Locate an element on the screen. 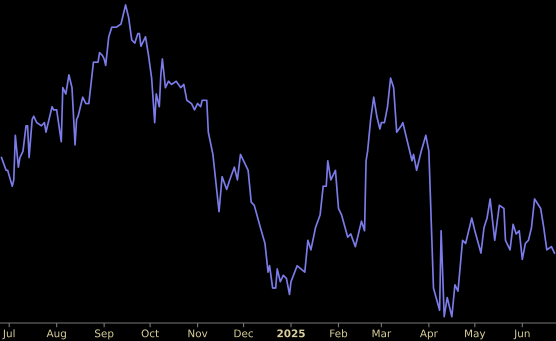 The height and width of the screenshot is (341, 556). x-tick-label: May is located at coordinates (475, 335).